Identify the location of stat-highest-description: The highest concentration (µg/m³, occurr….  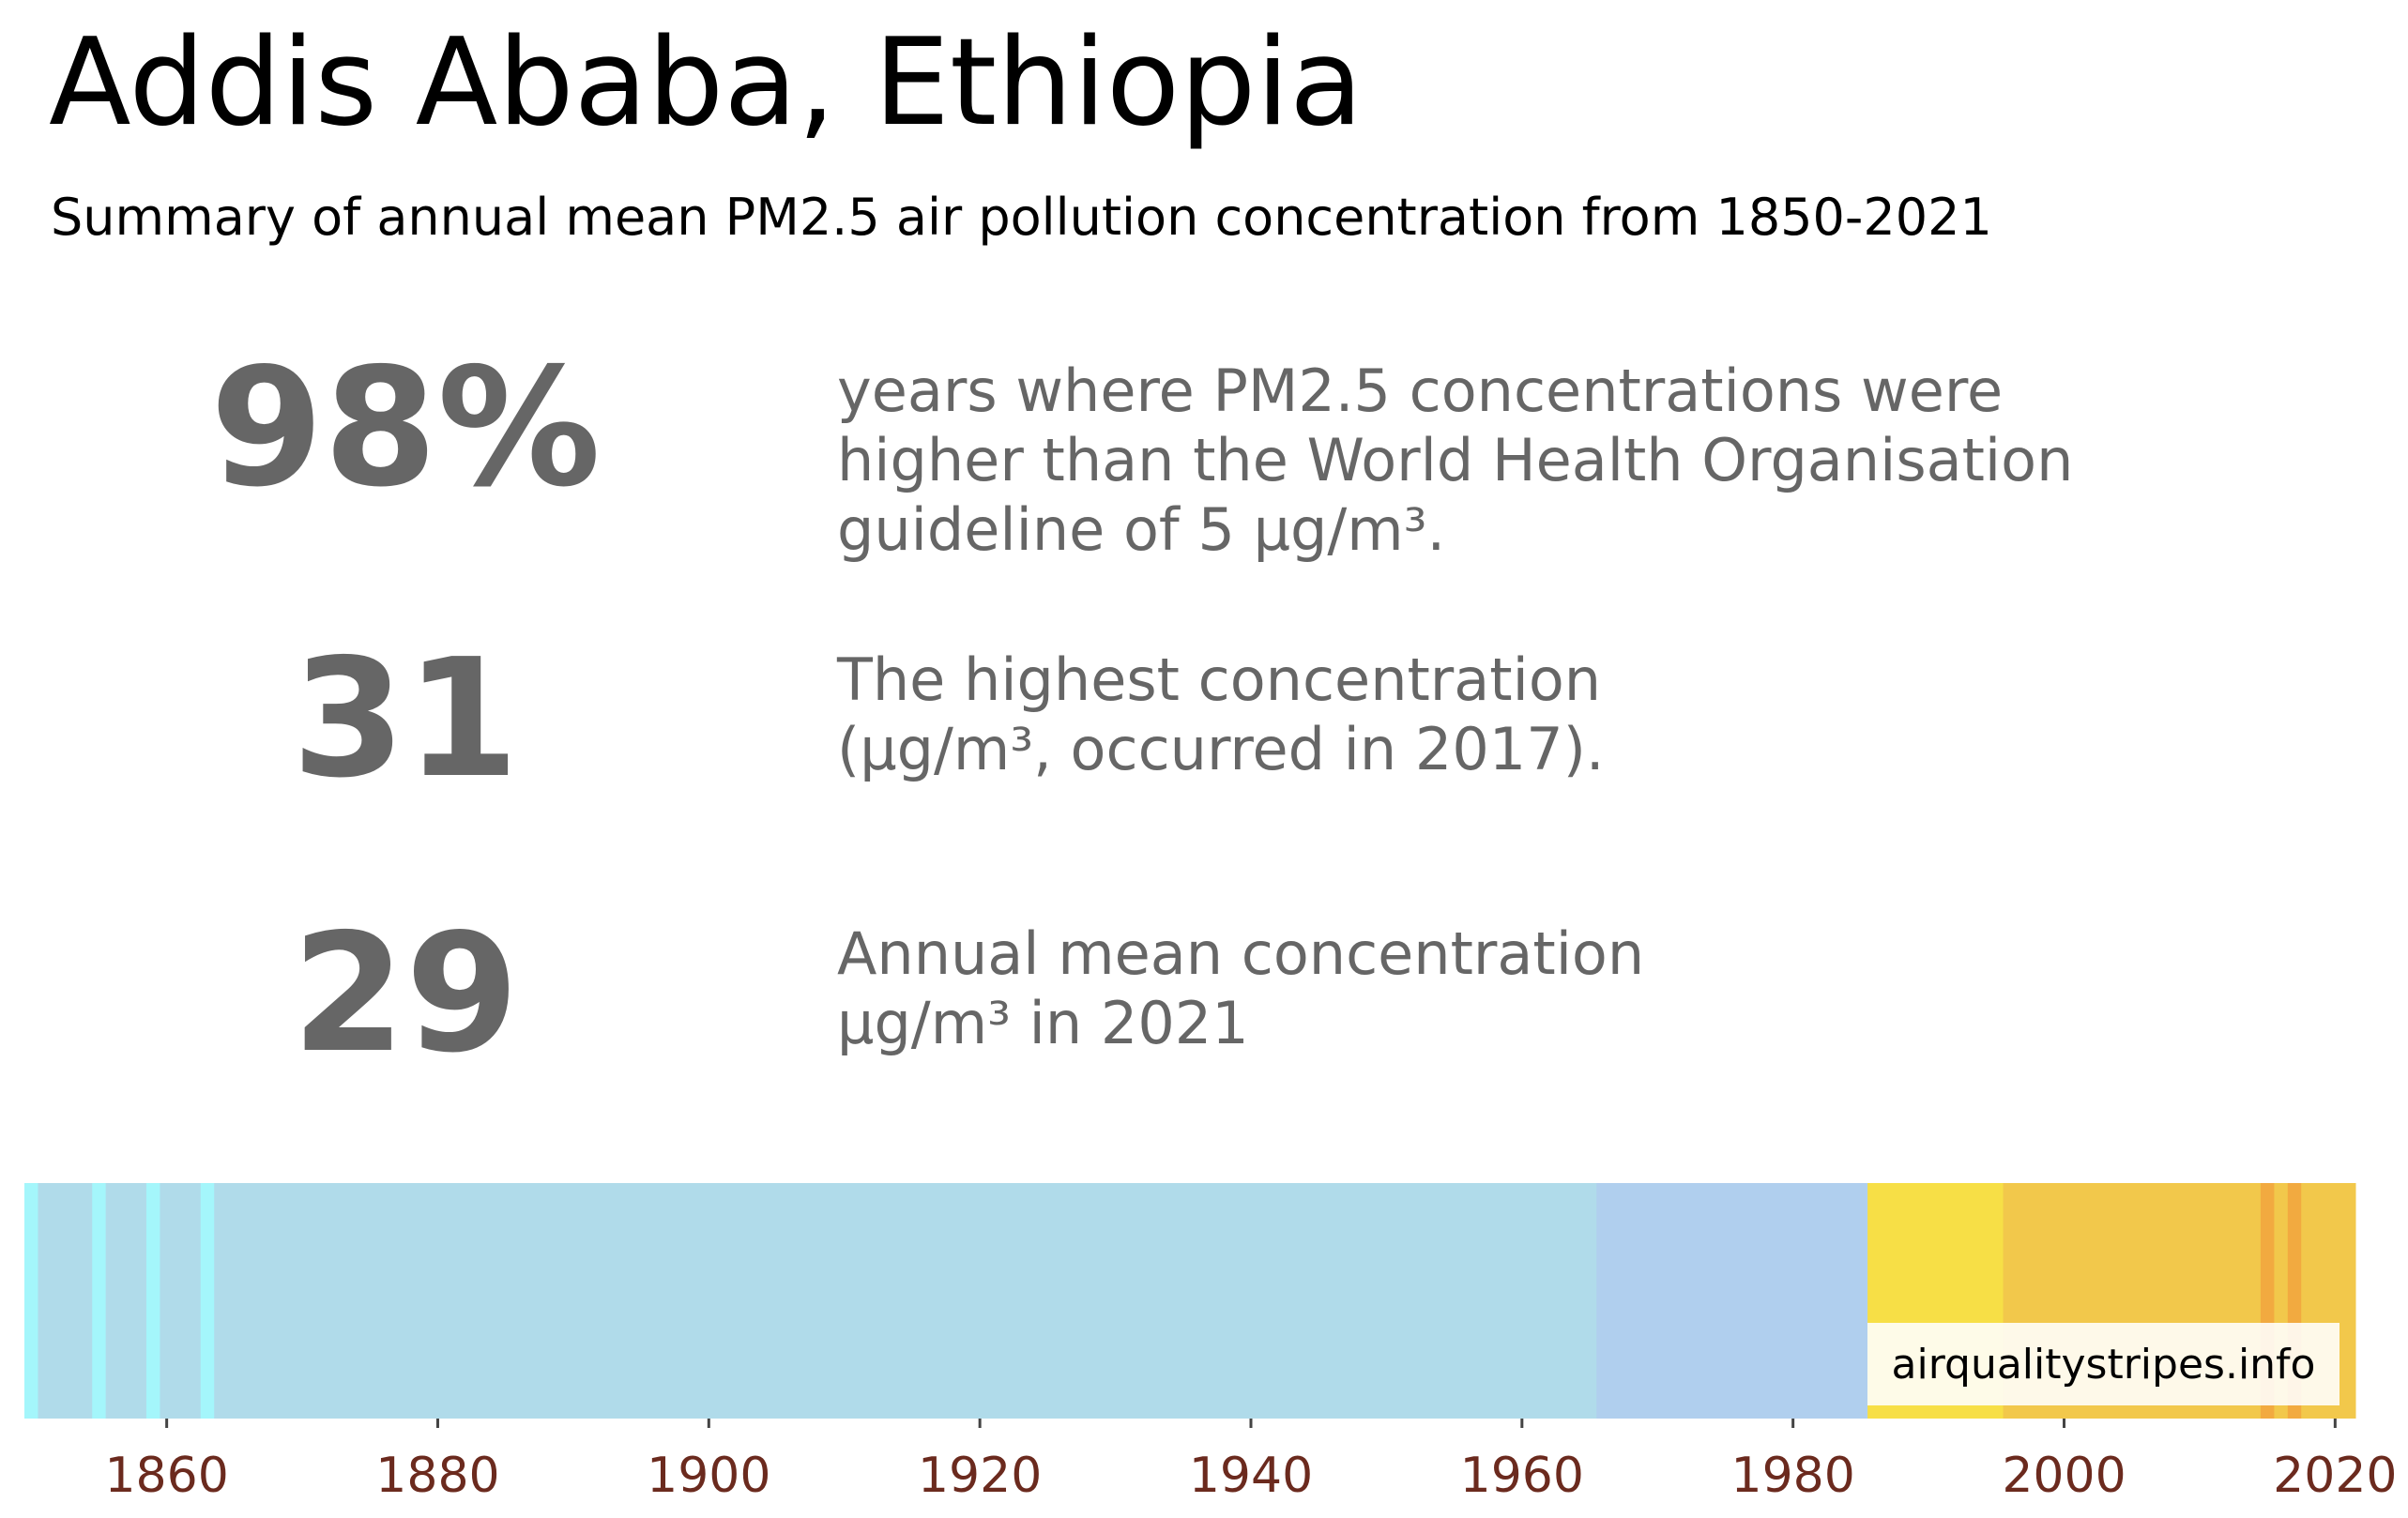
(1221, 714).